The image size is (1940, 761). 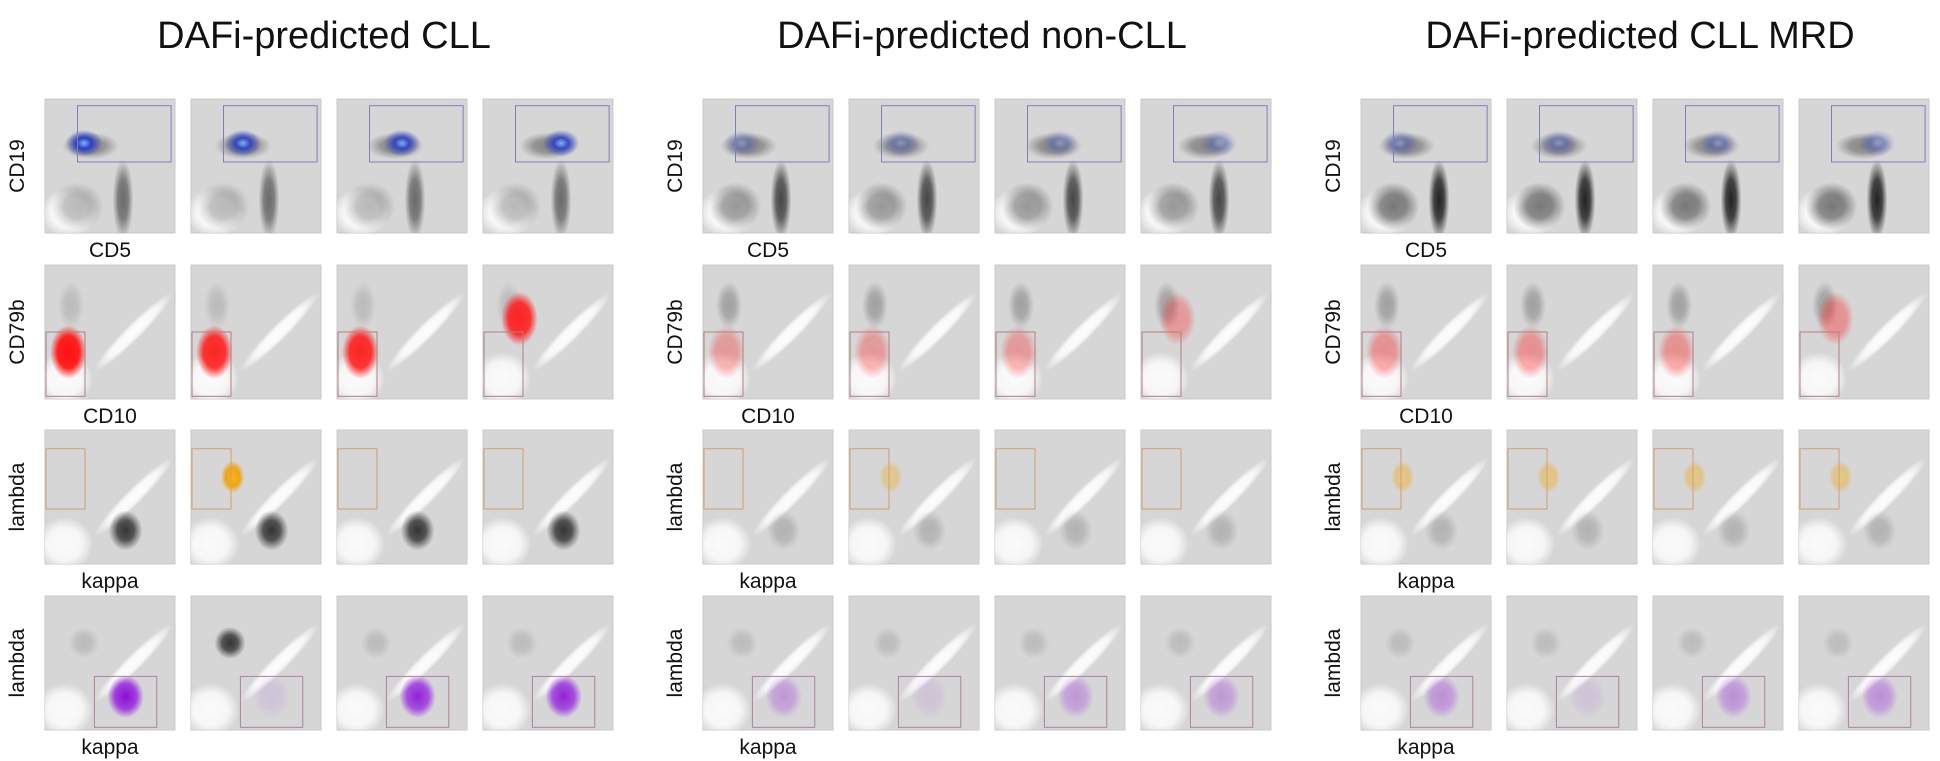 What do you see at coordinates (675, 166) in the screenshot?
I see `y-axis-label: CD19` at bounding box center [675, 166].